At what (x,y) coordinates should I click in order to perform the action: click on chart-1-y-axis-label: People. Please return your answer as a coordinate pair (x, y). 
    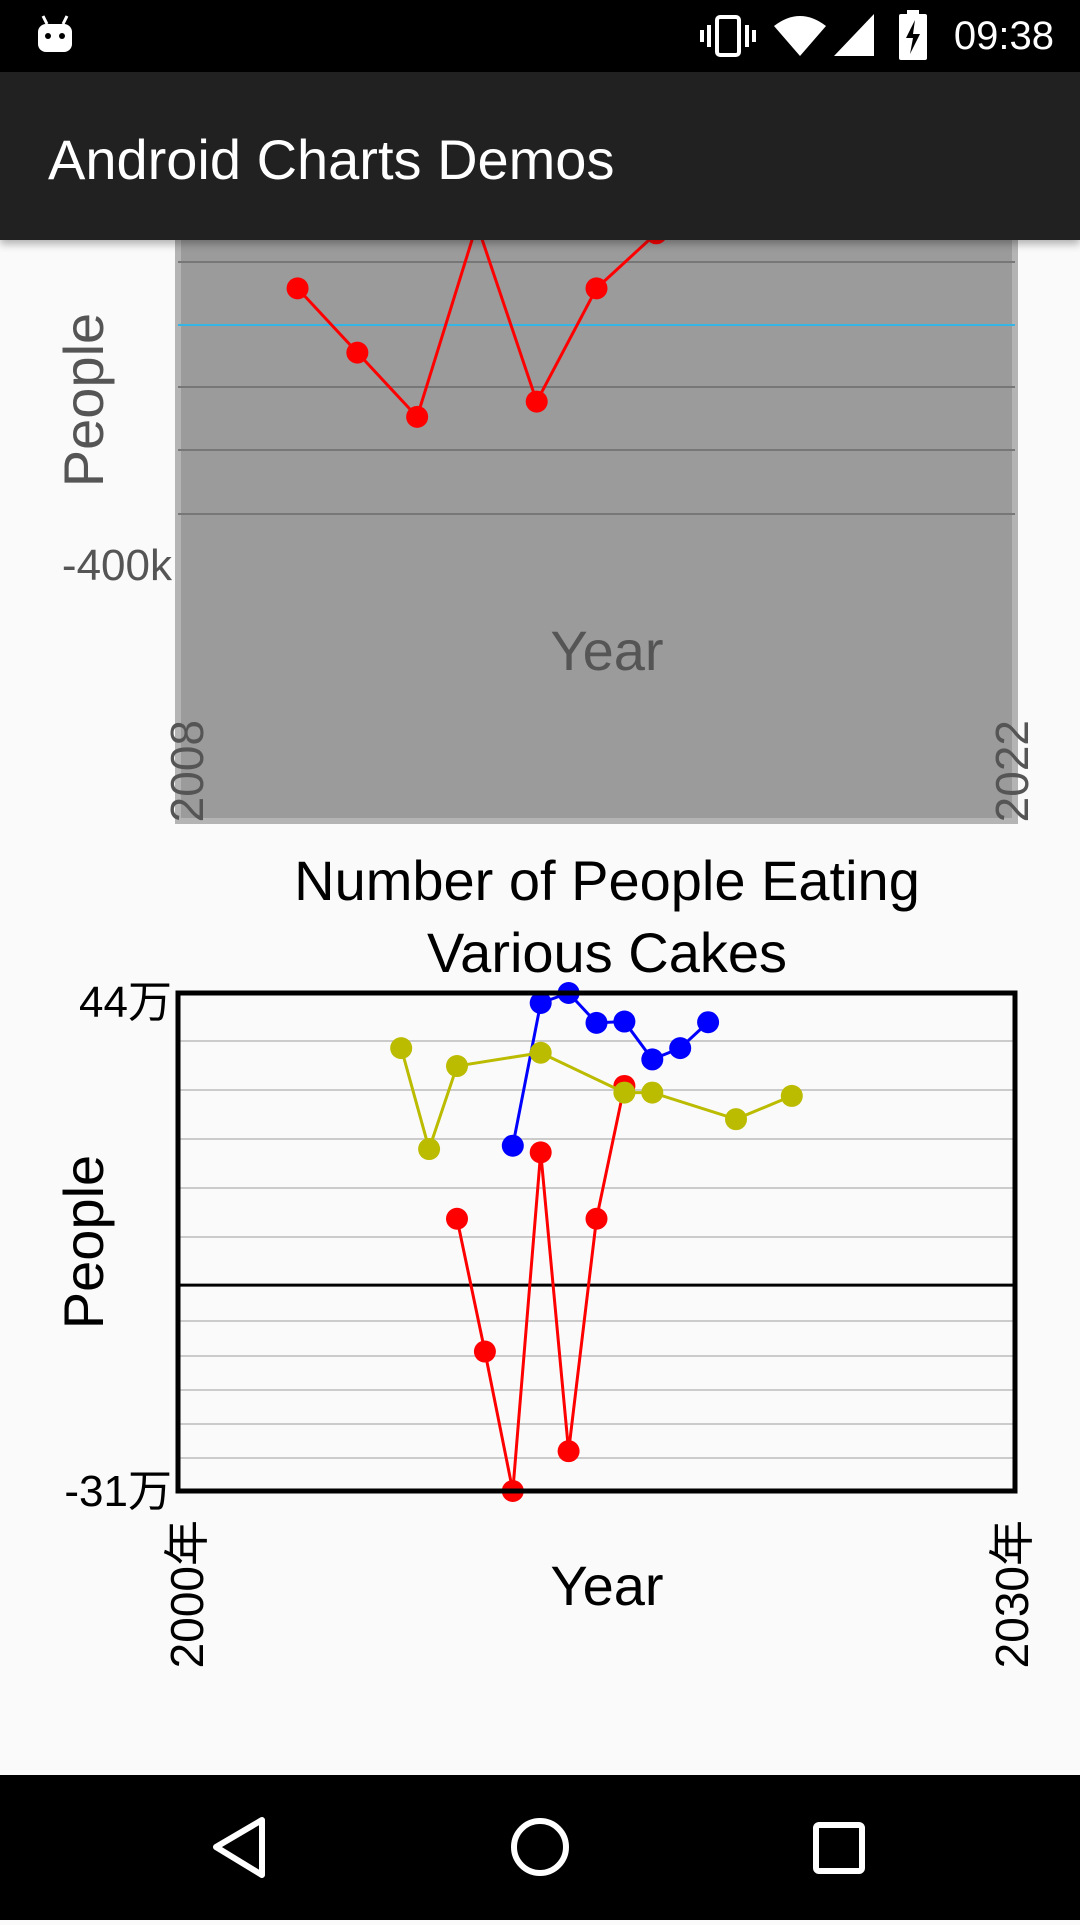
    Looking at the image, I should click on (83, 400).